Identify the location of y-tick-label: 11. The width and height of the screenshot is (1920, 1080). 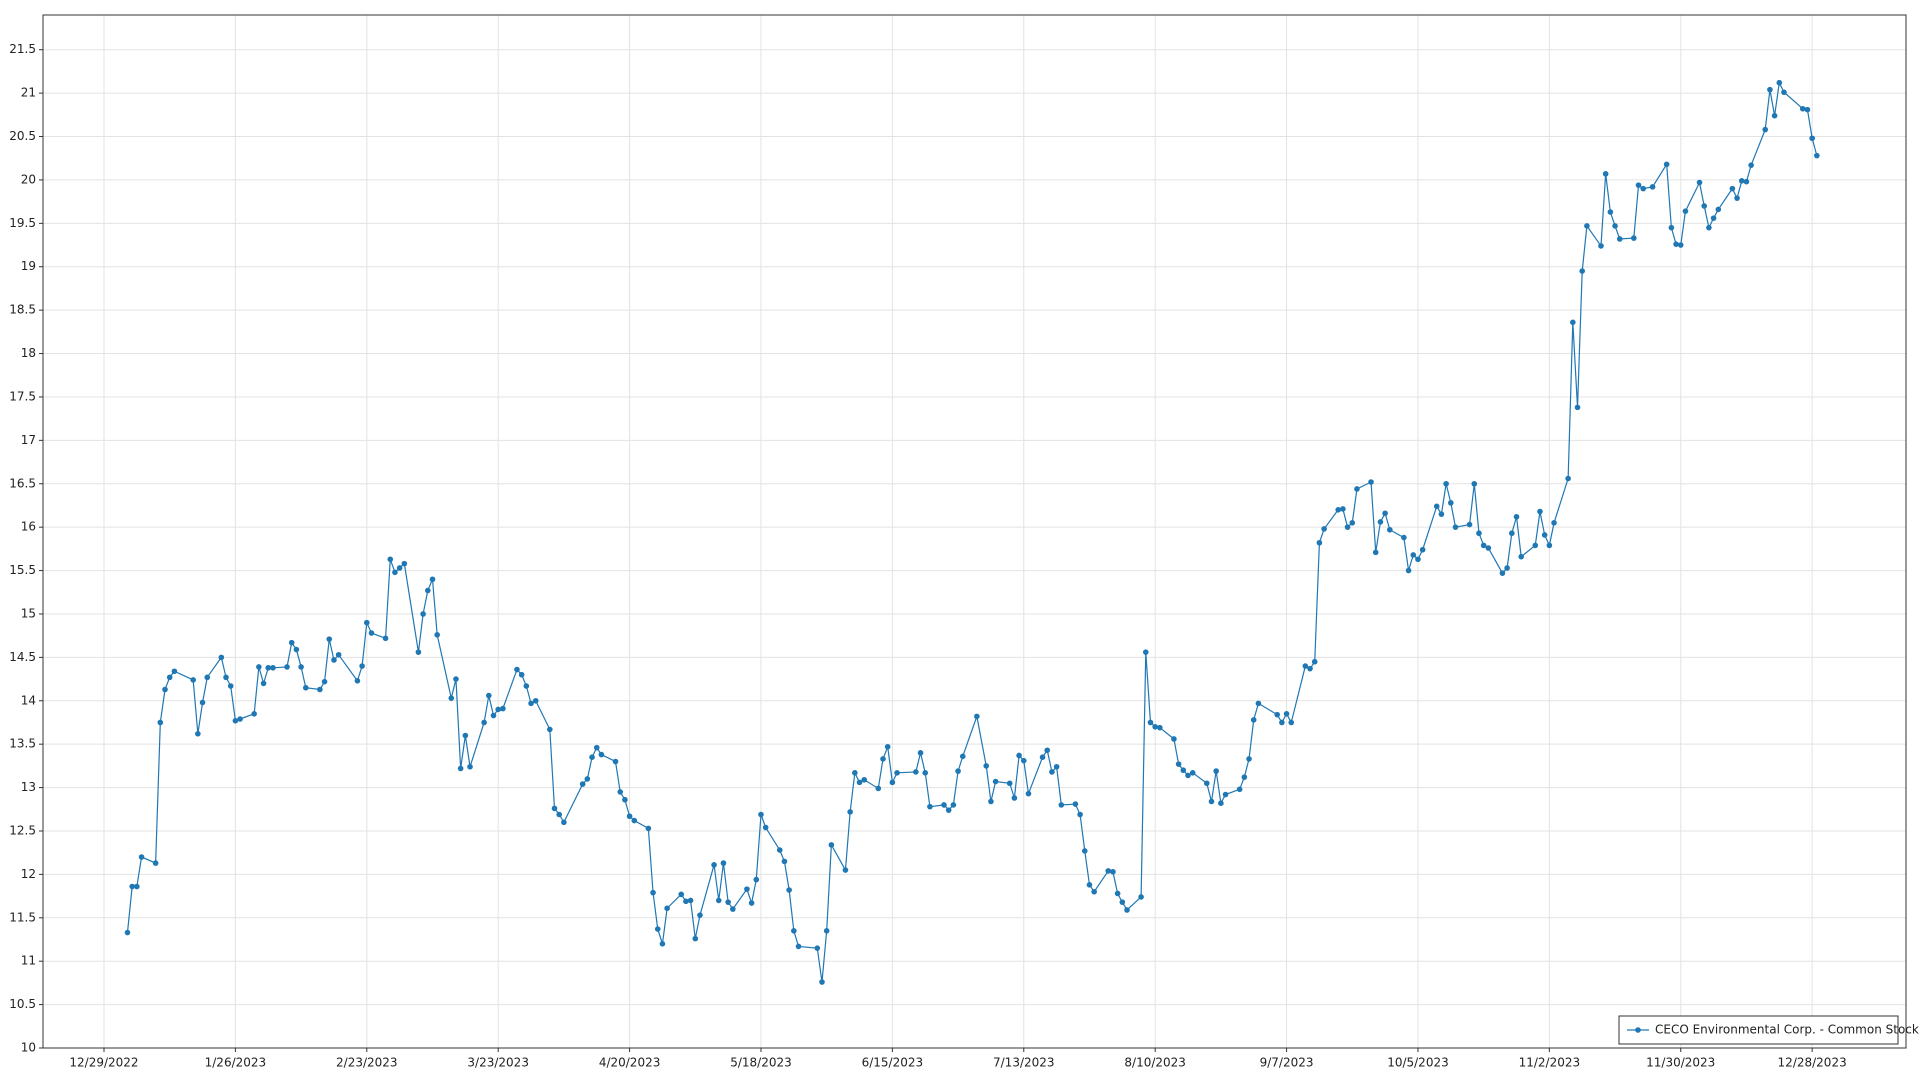
(28, 961).